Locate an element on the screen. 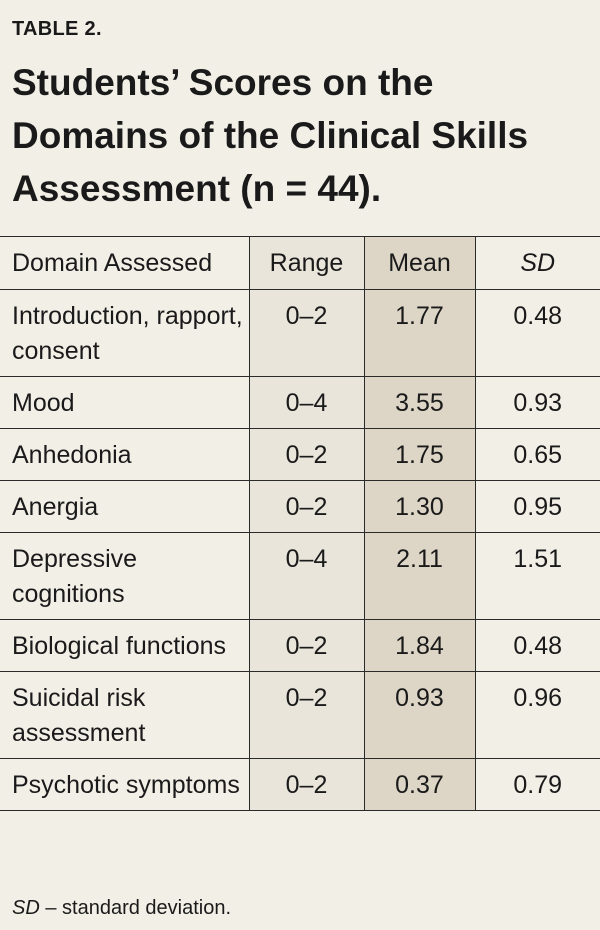  cell-sd: 0.96 is located at coordinates (537, 715).